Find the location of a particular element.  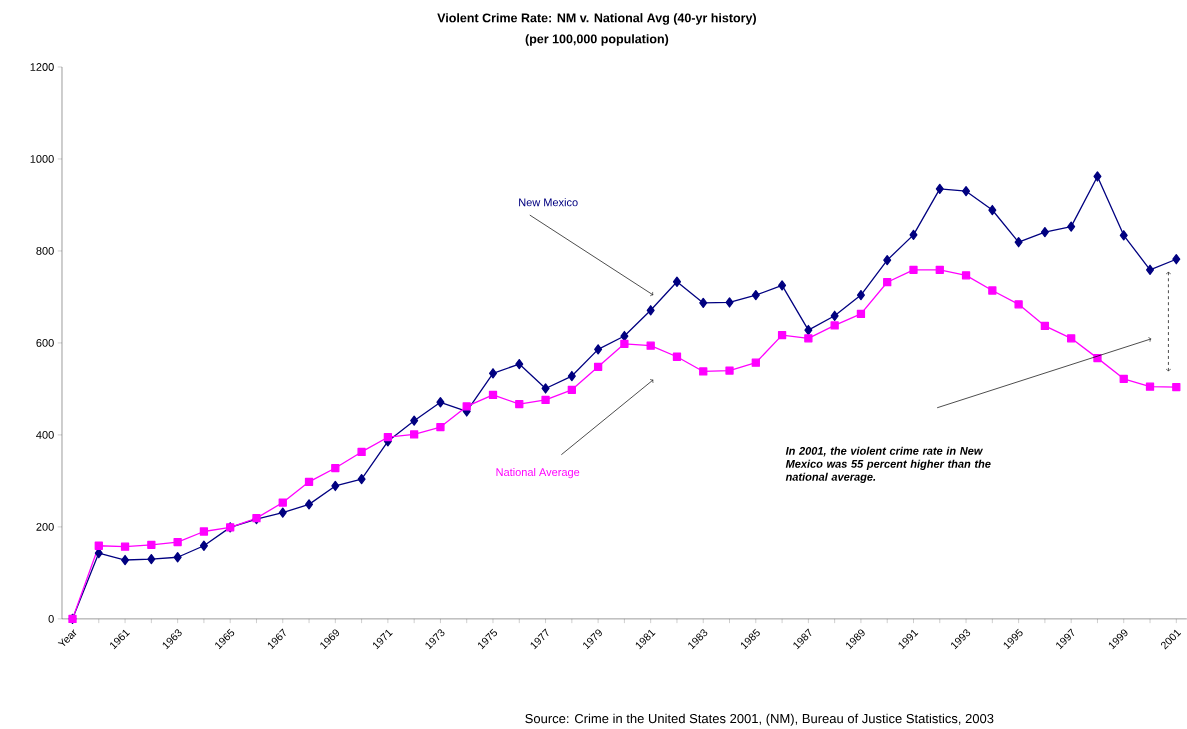

y-tick-label: 400 is located at coordinates (45, 434).